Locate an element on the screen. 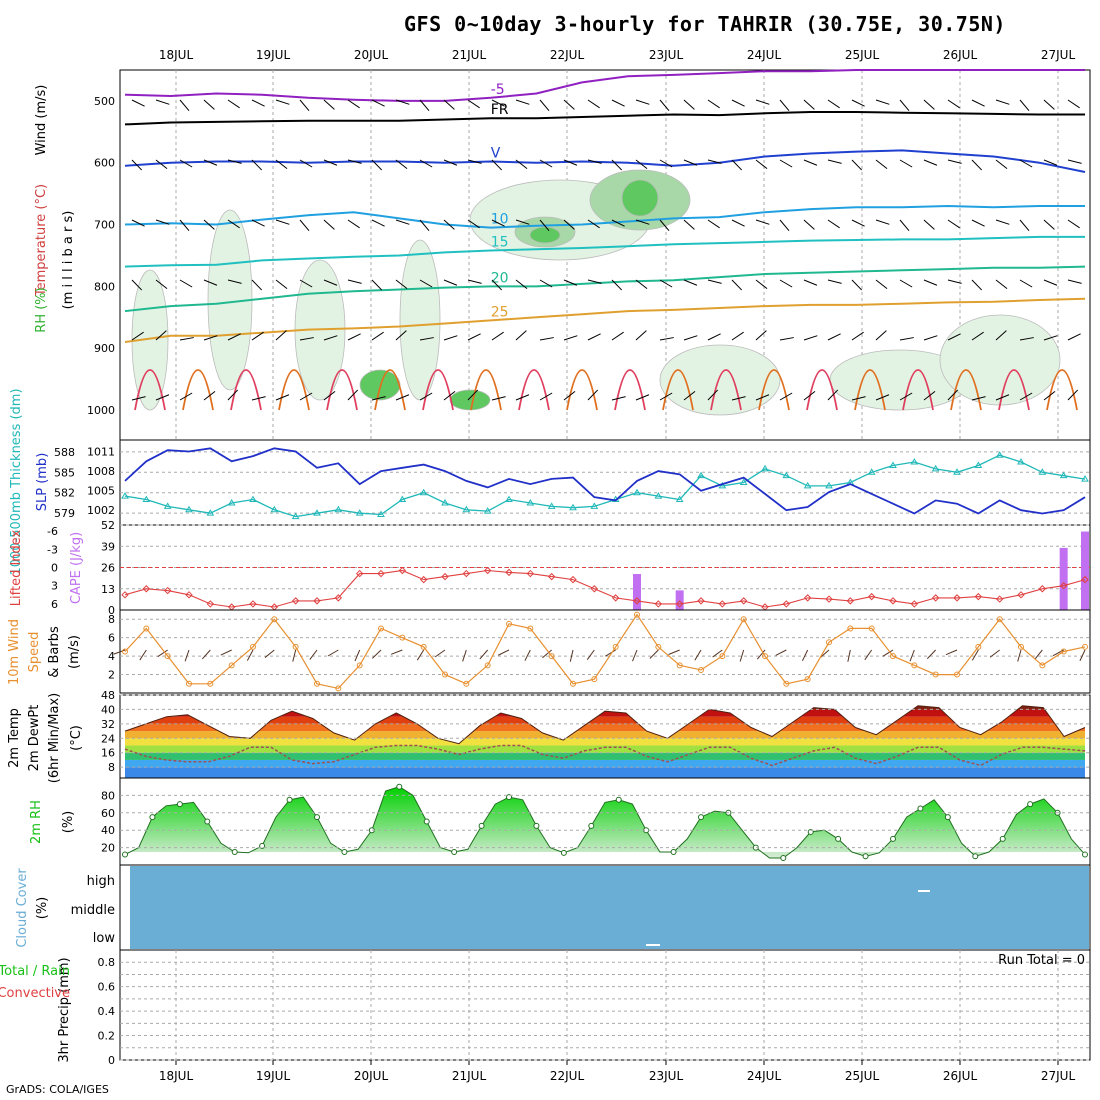 The image size is (1100, 1100). precip-run-total: Run Total = 0 is located at coordinates (1041, 960).